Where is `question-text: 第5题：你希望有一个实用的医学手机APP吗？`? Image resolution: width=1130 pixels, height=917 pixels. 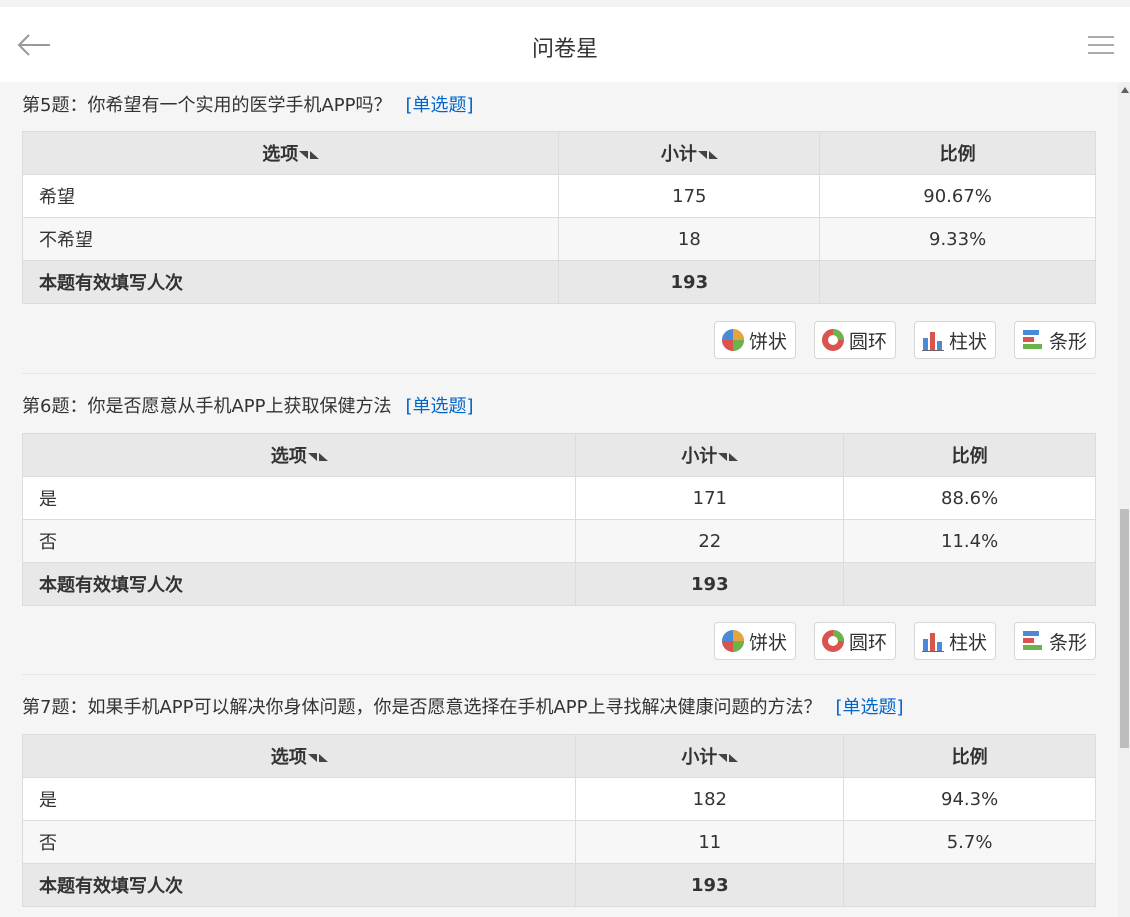 question-text: 第5题：你希望有一个实用的医学手机APP吗？ is located at coordinates (207, 105).